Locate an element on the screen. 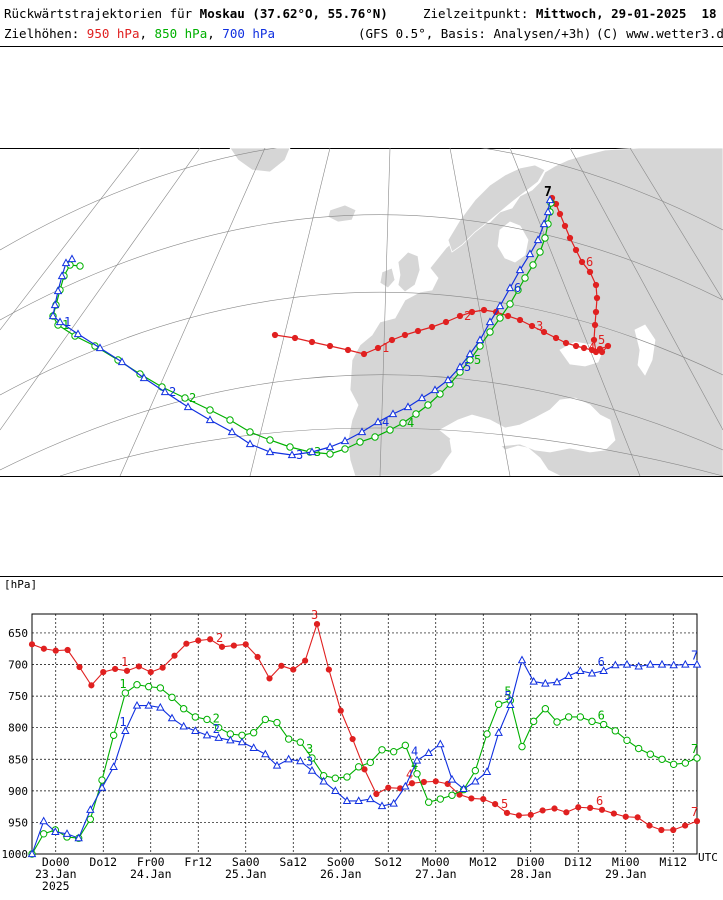 The width and height of the screenshot is (723, 900). series-day-label: 1 is located at coordinates (122, 722).